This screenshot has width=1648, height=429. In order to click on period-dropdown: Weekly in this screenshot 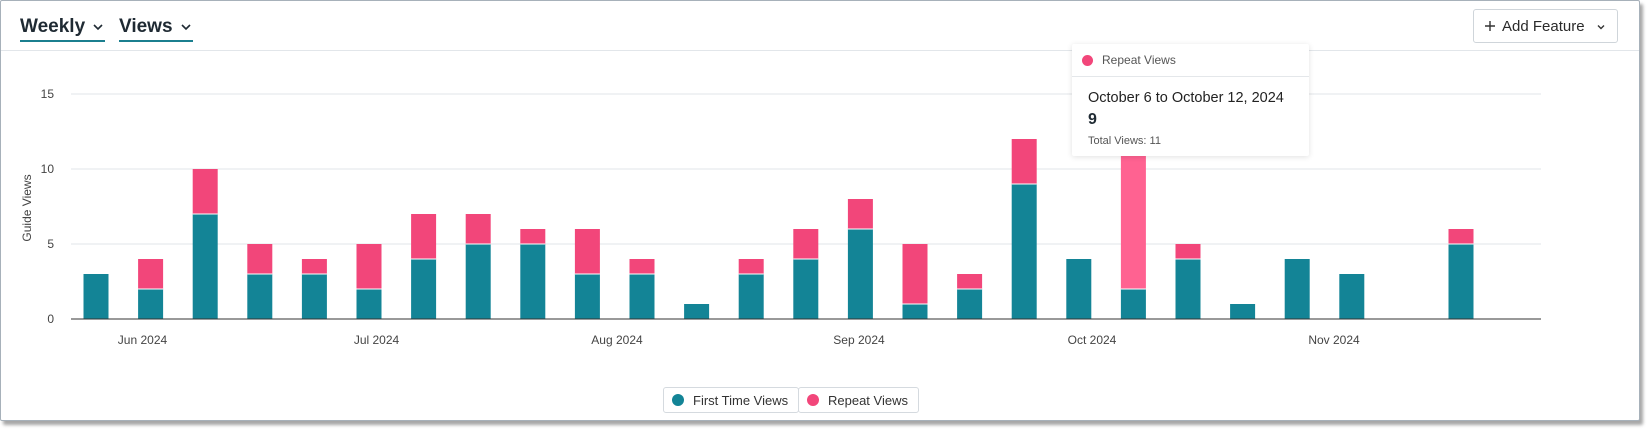, I will do `click(63, 28)`.